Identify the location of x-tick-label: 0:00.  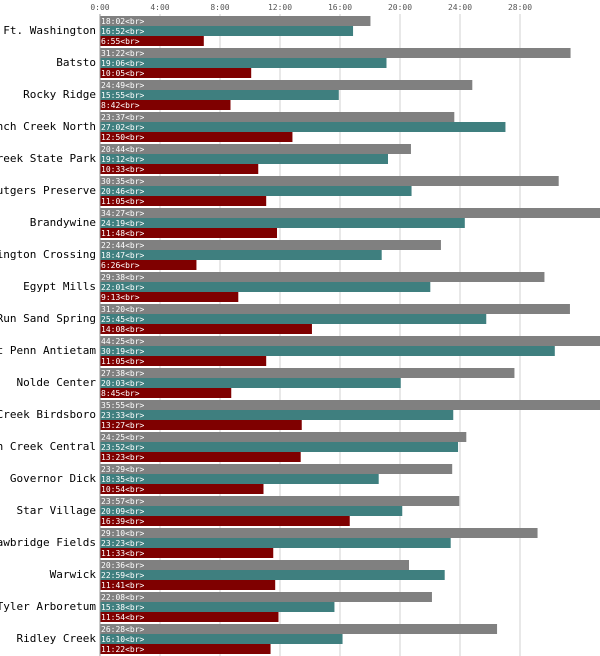
(99, 7).